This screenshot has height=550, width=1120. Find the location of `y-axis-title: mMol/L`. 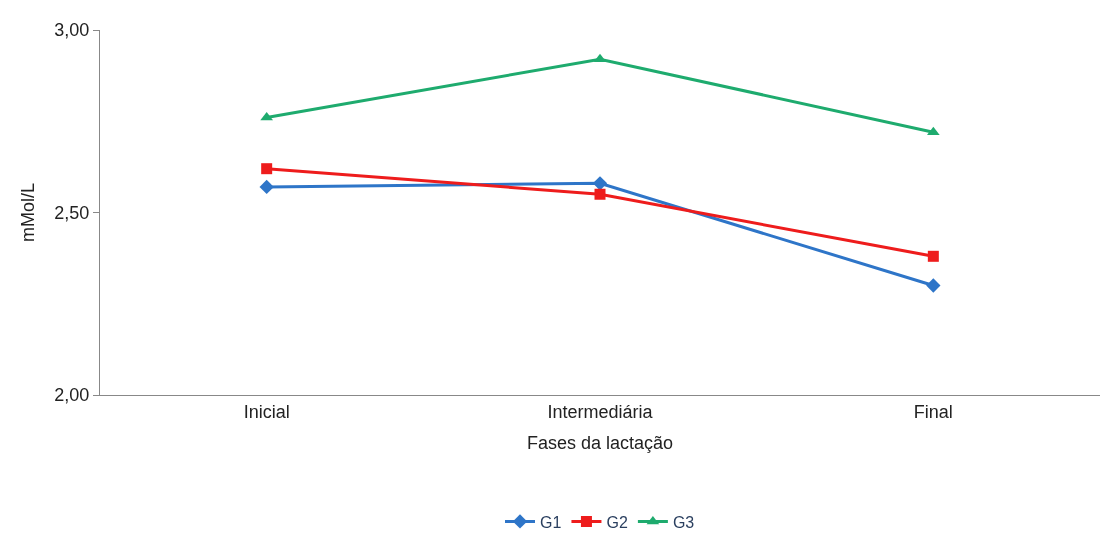

y-axis-title: mMol/L is located at coordinates (27, 212).